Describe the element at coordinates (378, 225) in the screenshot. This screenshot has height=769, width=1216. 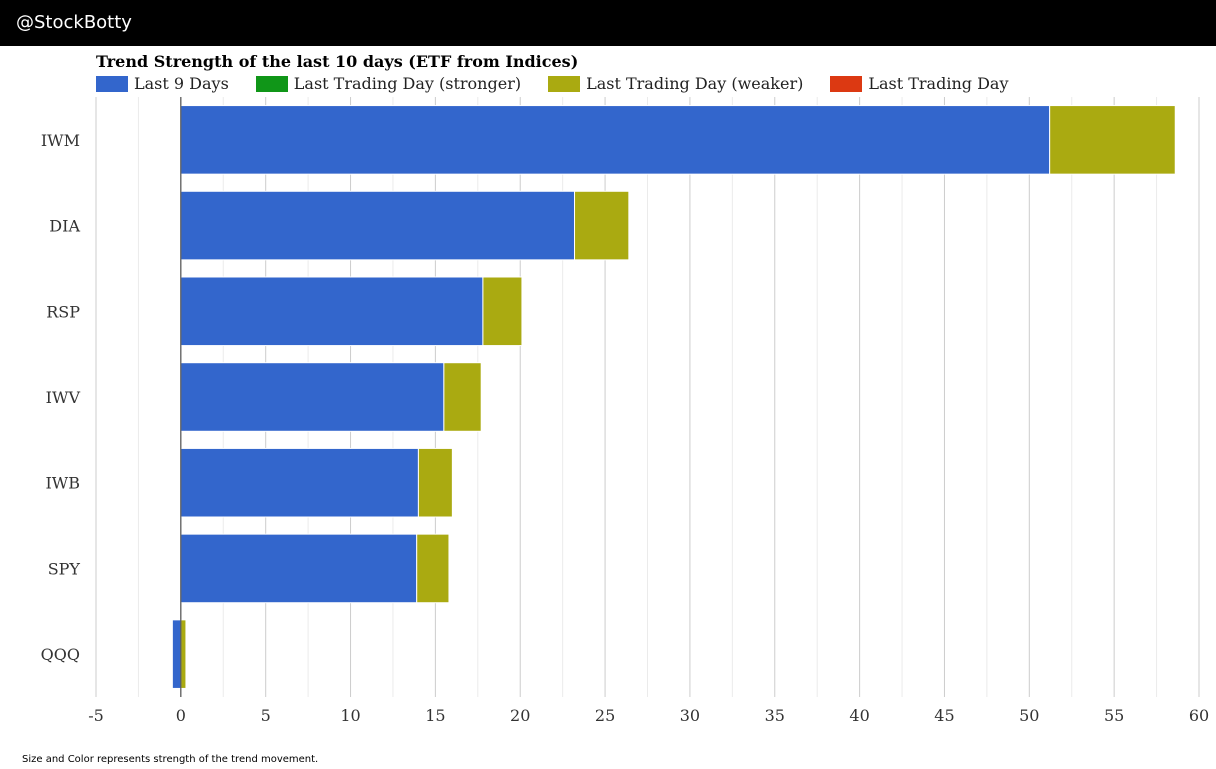
I see `bar-dia-last-9-days` at that location.